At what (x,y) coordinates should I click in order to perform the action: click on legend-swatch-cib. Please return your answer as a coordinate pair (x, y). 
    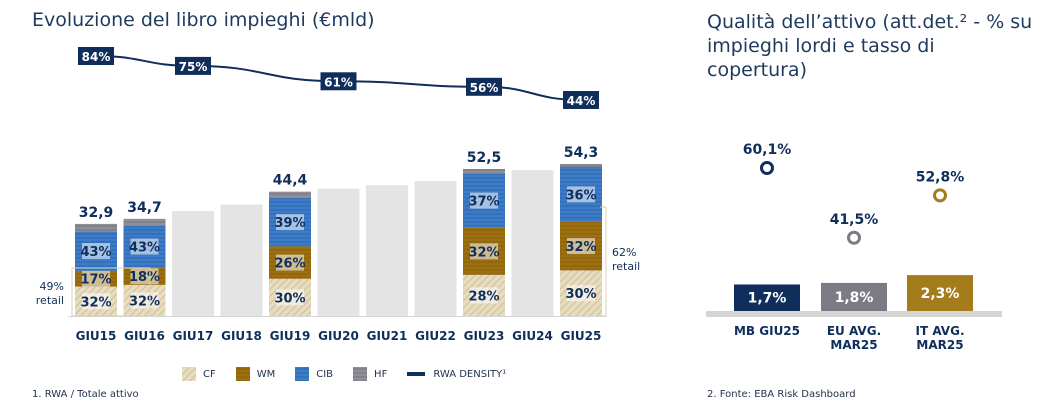
    Looking at the image, I should click on (302, 374).